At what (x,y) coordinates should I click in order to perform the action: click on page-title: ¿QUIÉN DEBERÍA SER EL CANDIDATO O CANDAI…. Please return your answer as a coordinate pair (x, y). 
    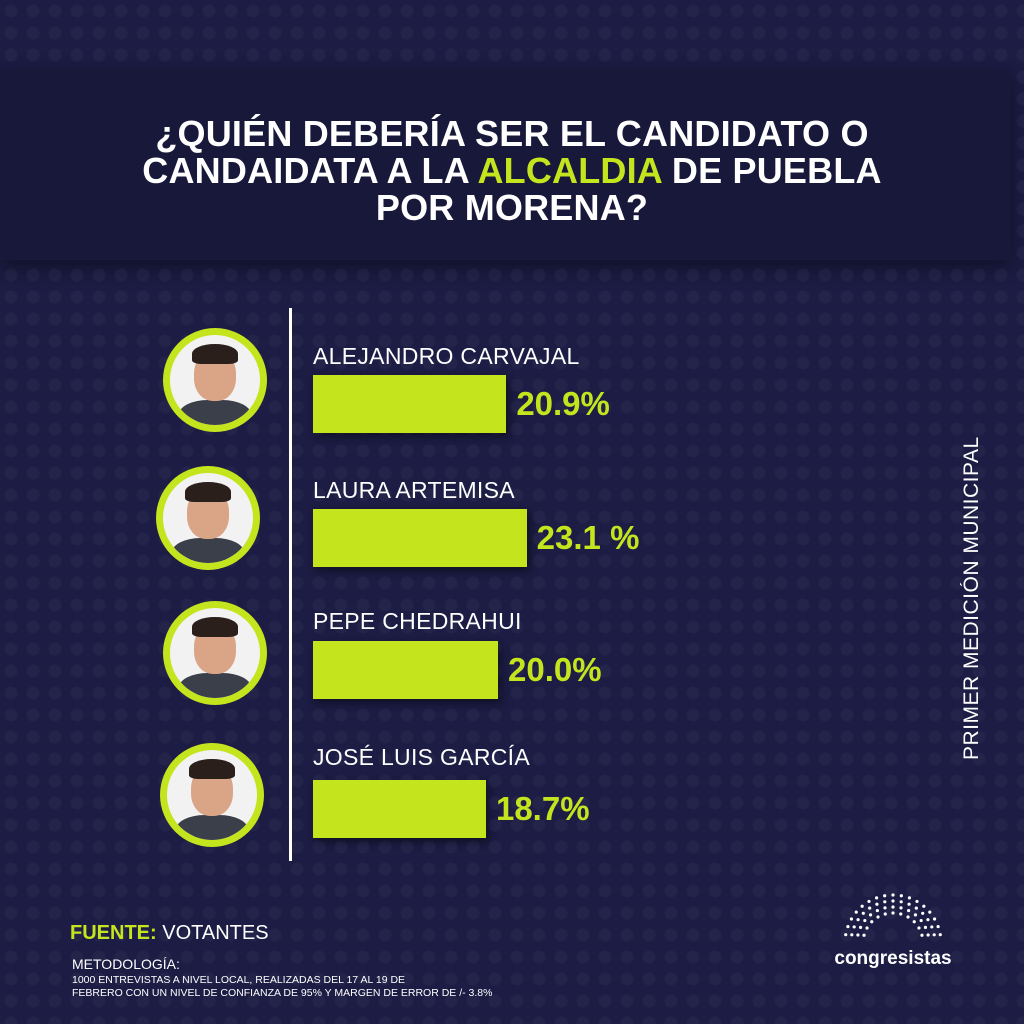
    Looking at the image, I should click on (512, 170).